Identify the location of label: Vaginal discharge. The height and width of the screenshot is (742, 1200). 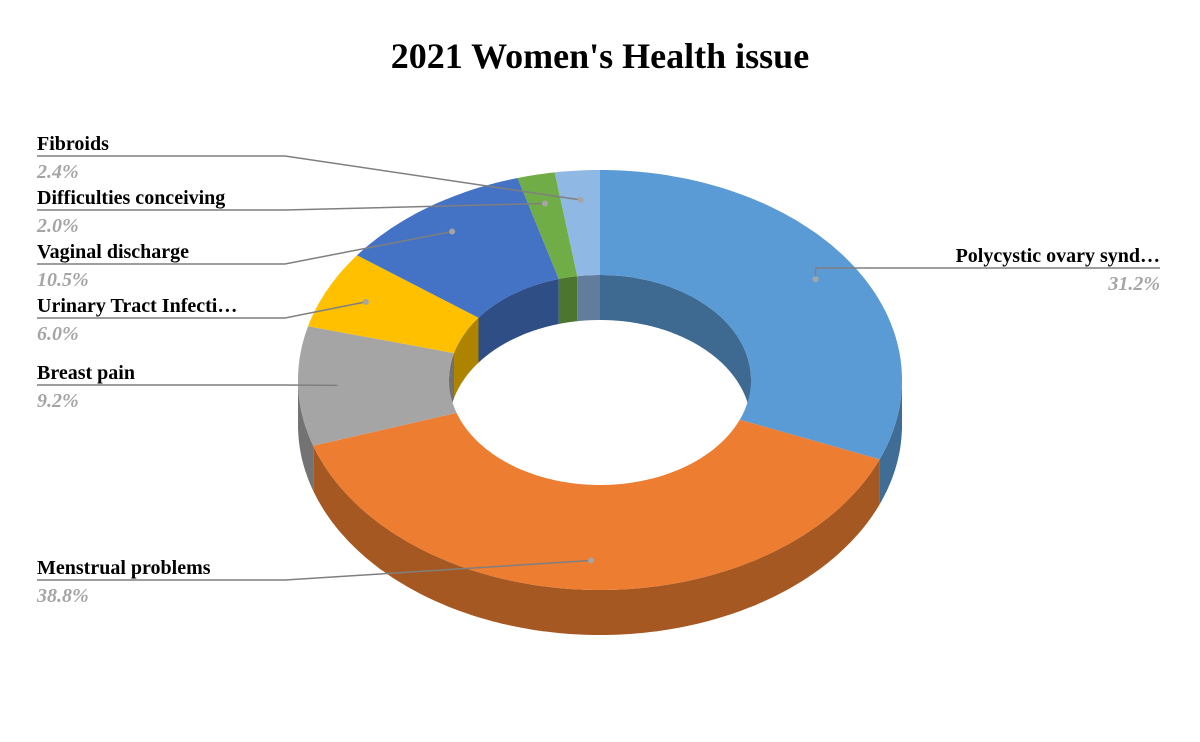
(113, 252).